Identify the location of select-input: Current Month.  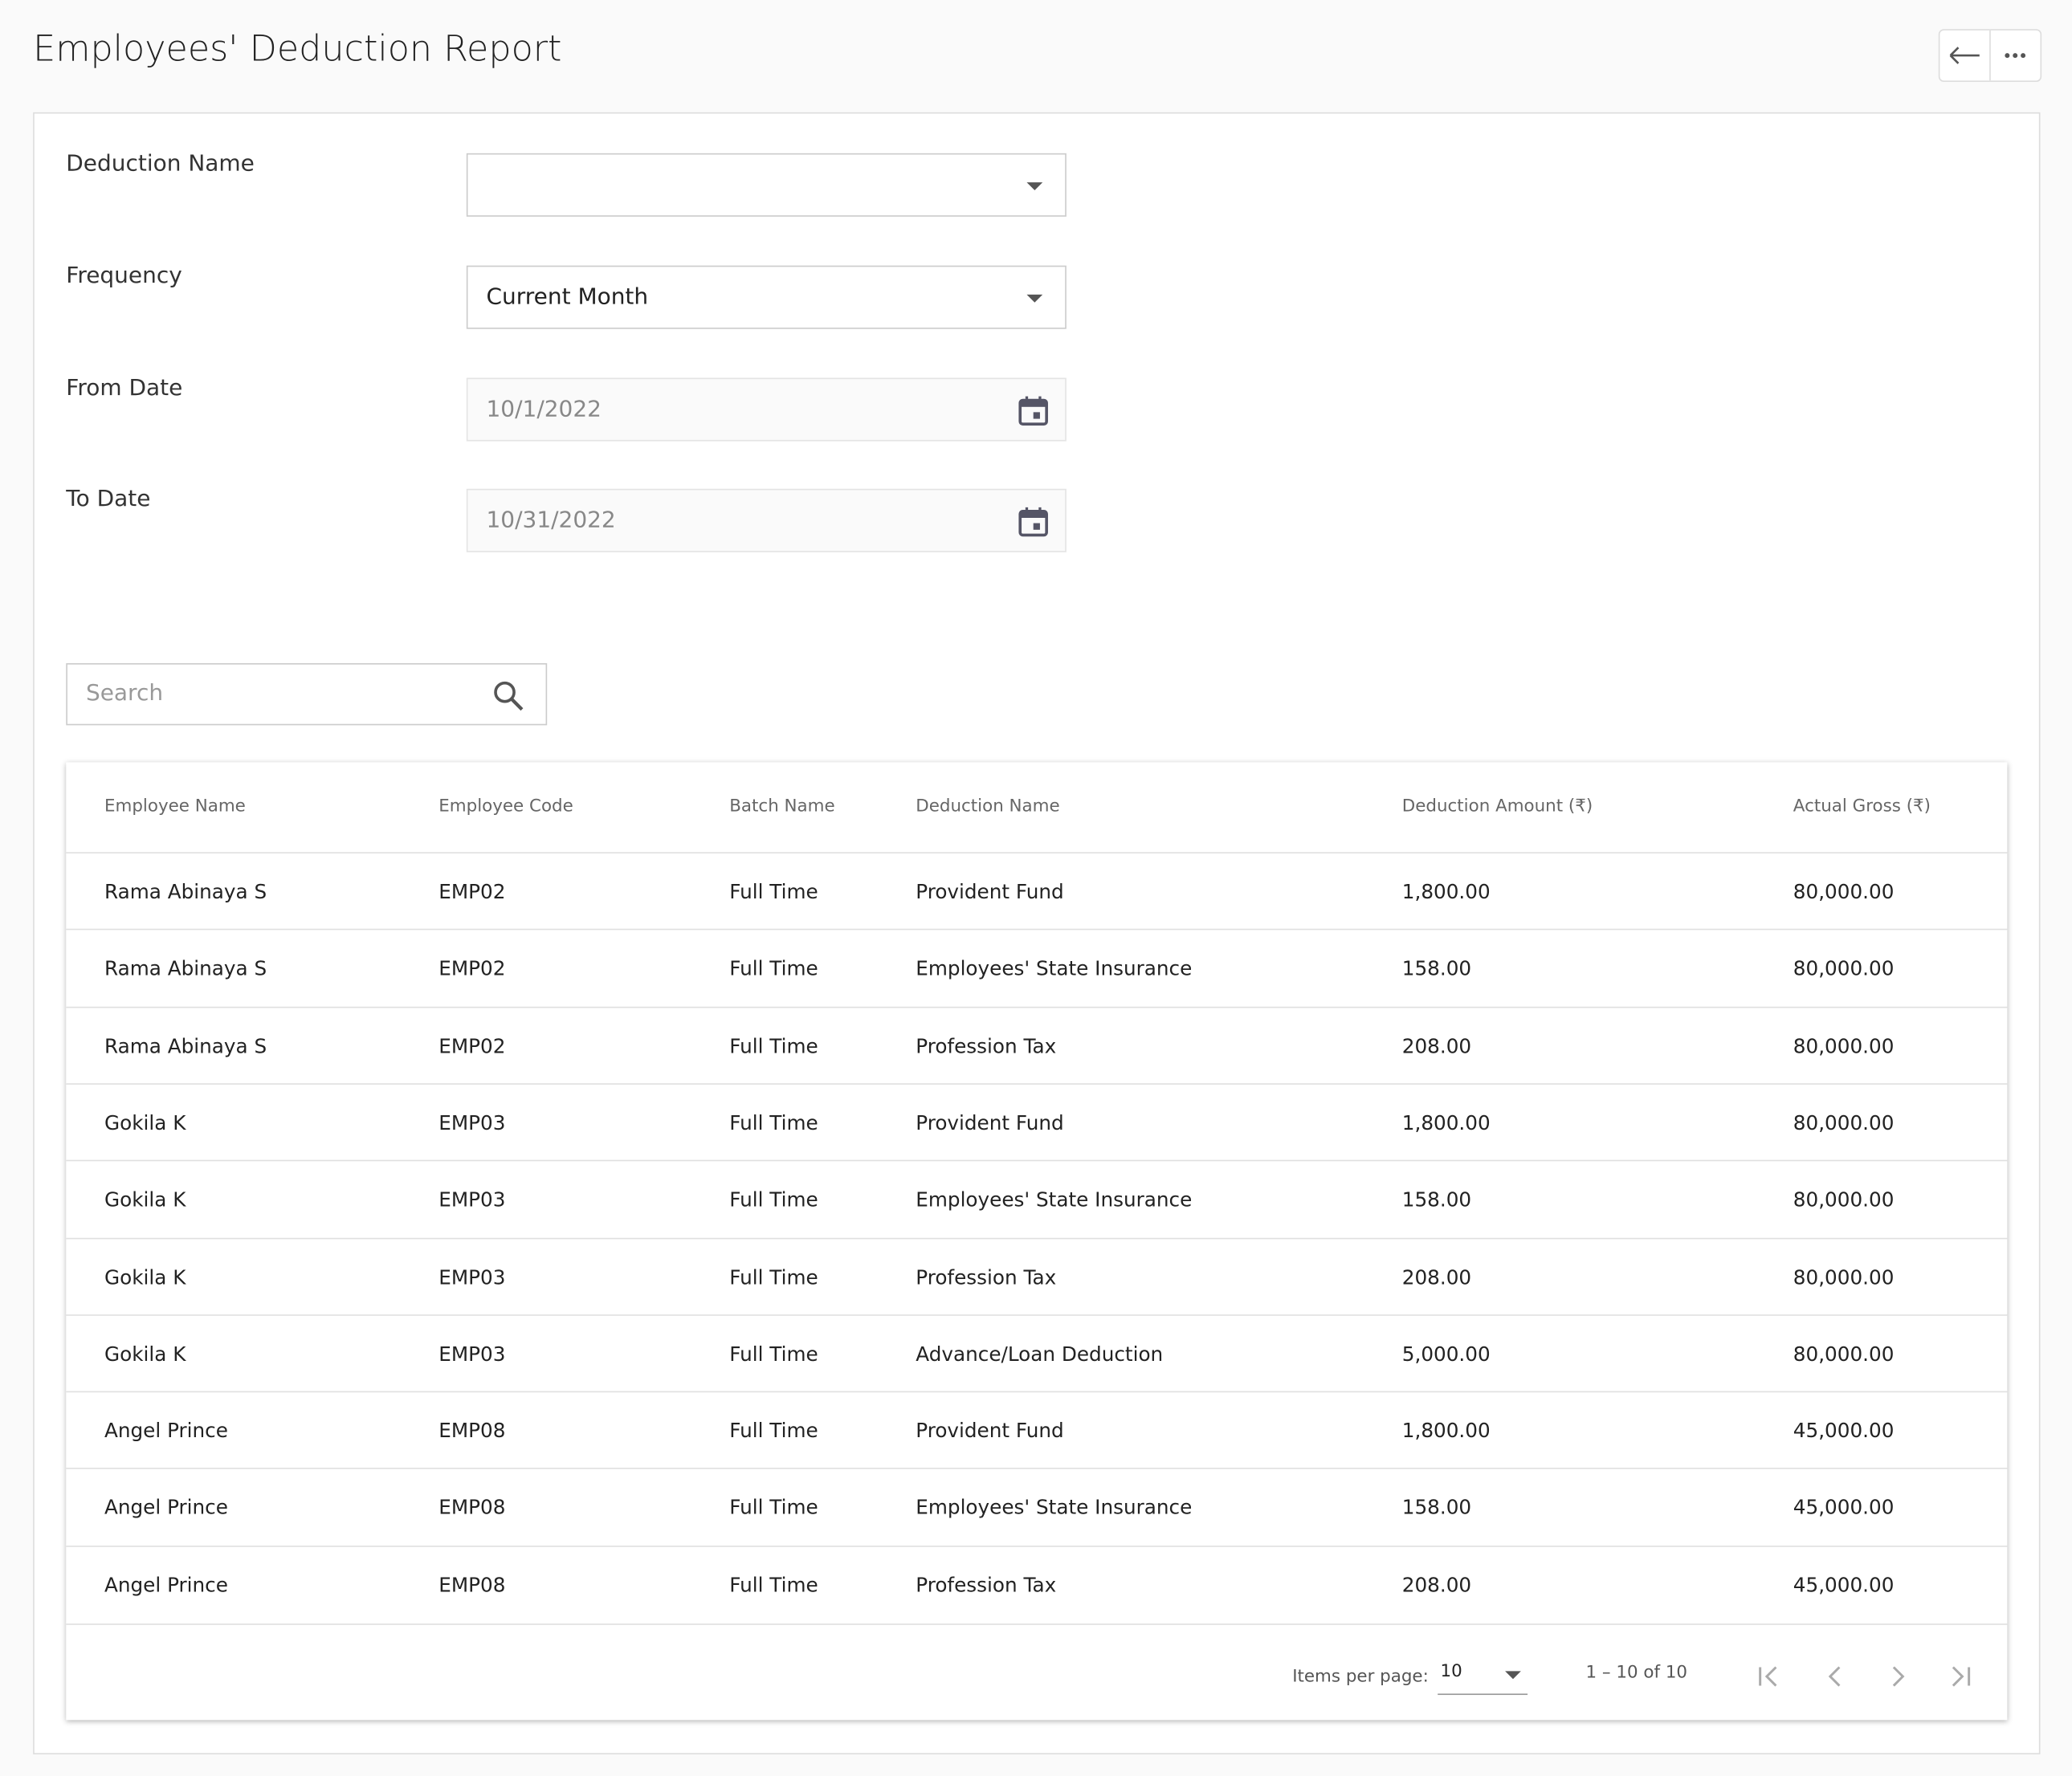
(766, 297).